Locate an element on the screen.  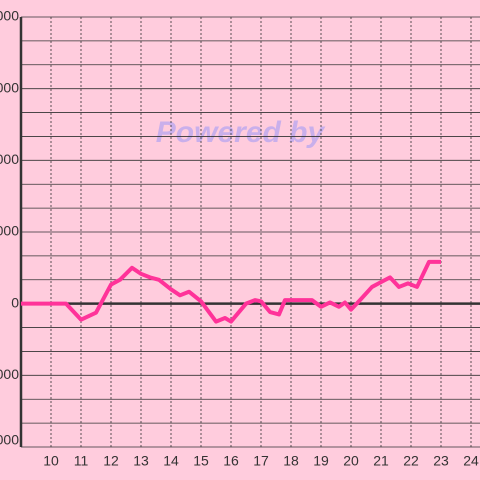
x-tick-label: 16 is located at coordinates (231, 461).